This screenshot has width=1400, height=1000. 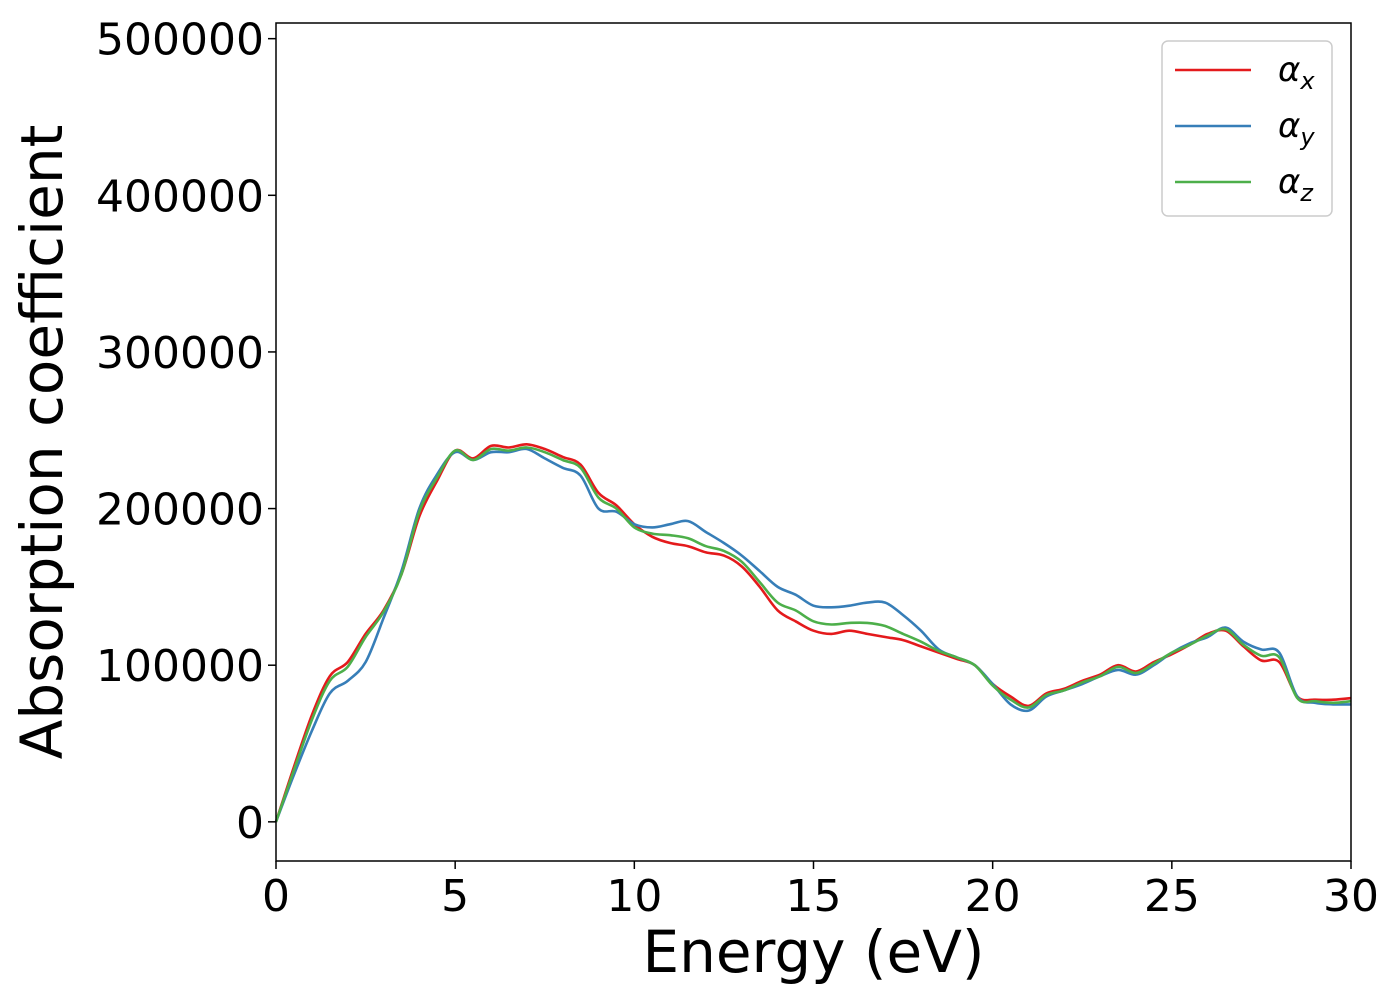 What do you see at coordinates (814, 896) in the screenshot?
I see `x-tick-label: 15` at bounding box center [814, 896].